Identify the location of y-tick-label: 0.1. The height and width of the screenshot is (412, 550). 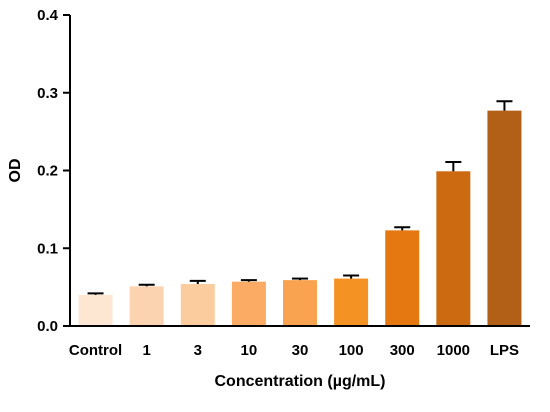
(47, 248).